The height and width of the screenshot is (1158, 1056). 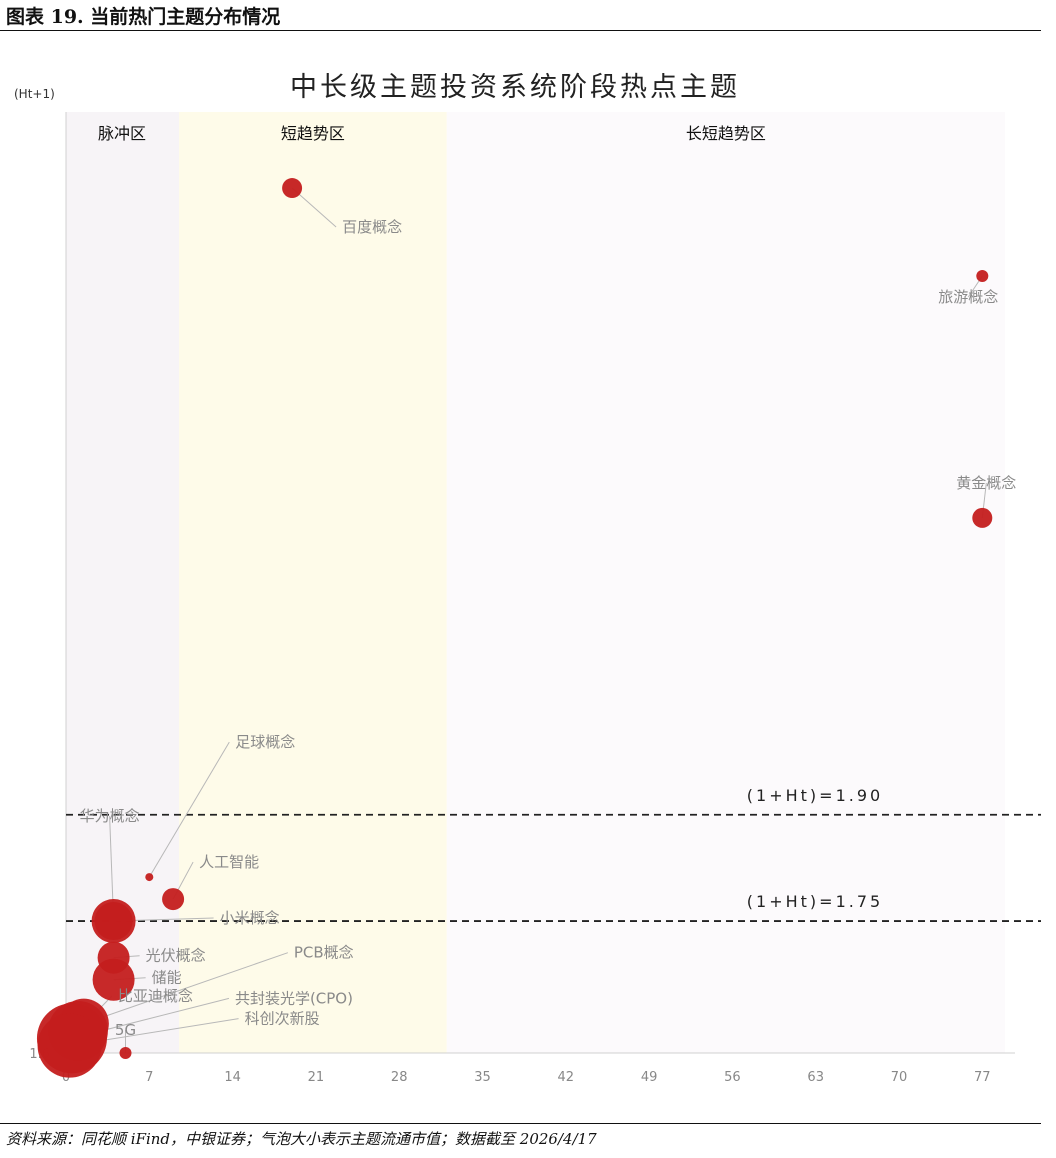 I want to click on x-tick-label-56: 56, so click(x=732, y=1077).